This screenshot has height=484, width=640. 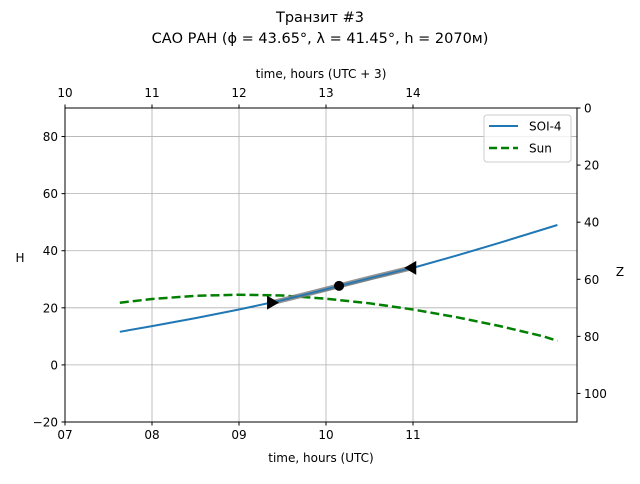 I want to click on transit-start-marker, so click(x=273, y=302).